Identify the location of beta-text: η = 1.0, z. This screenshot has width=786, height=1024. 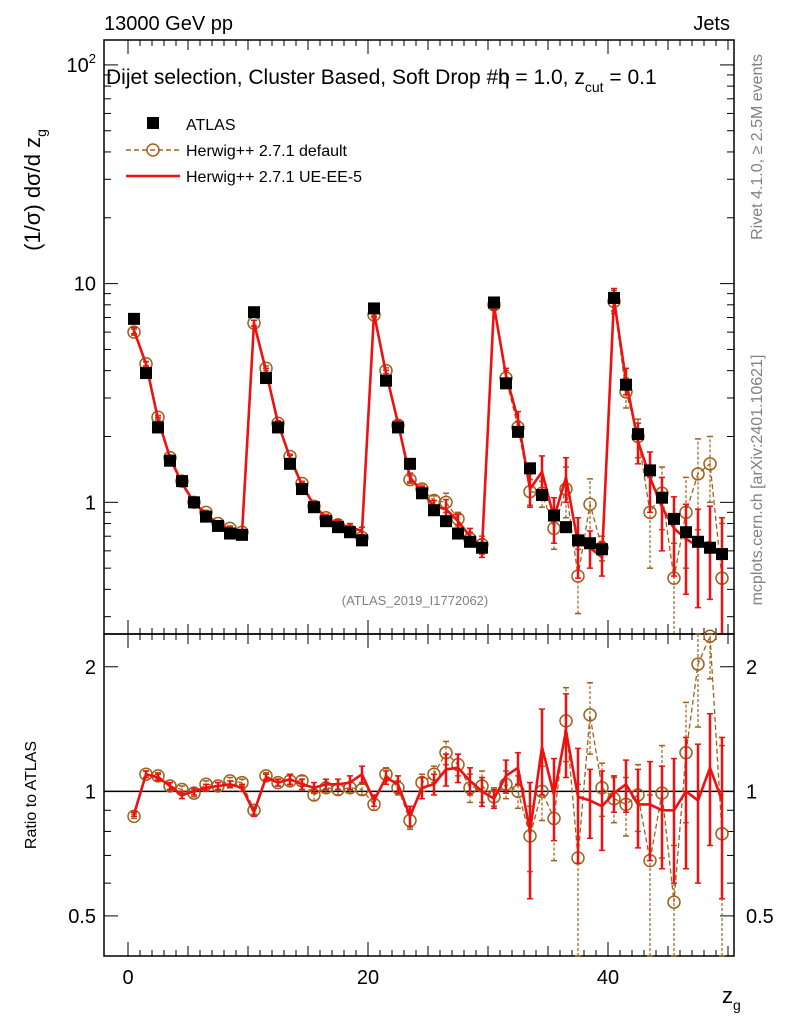
(541, 77).